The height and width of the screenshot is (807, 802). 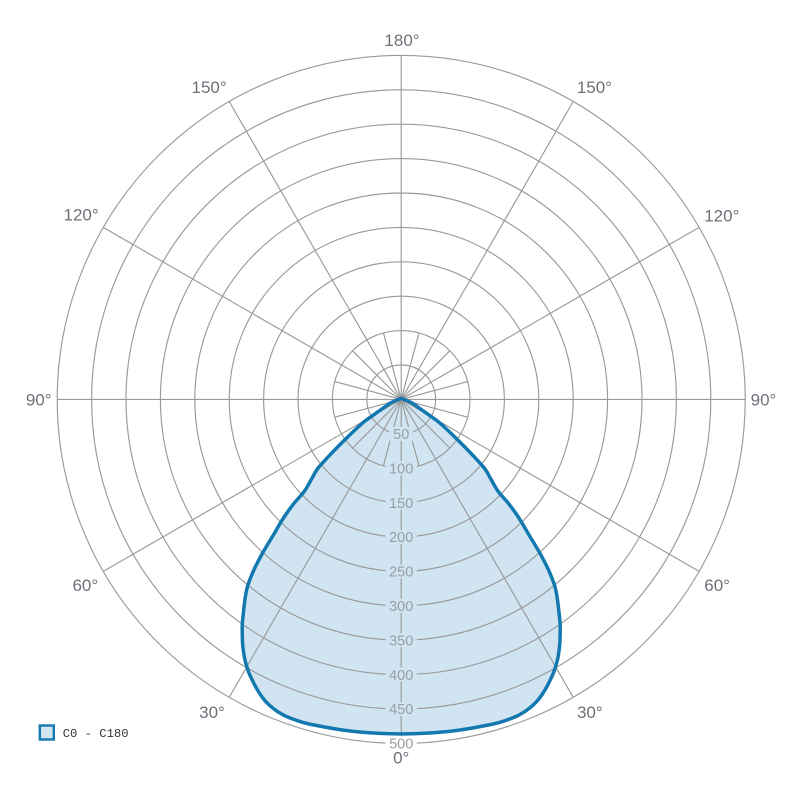 What do you see at coordinates (401, 710) in the screenshot?
I see `svg-text: 450` at bounding box center [401, 710].